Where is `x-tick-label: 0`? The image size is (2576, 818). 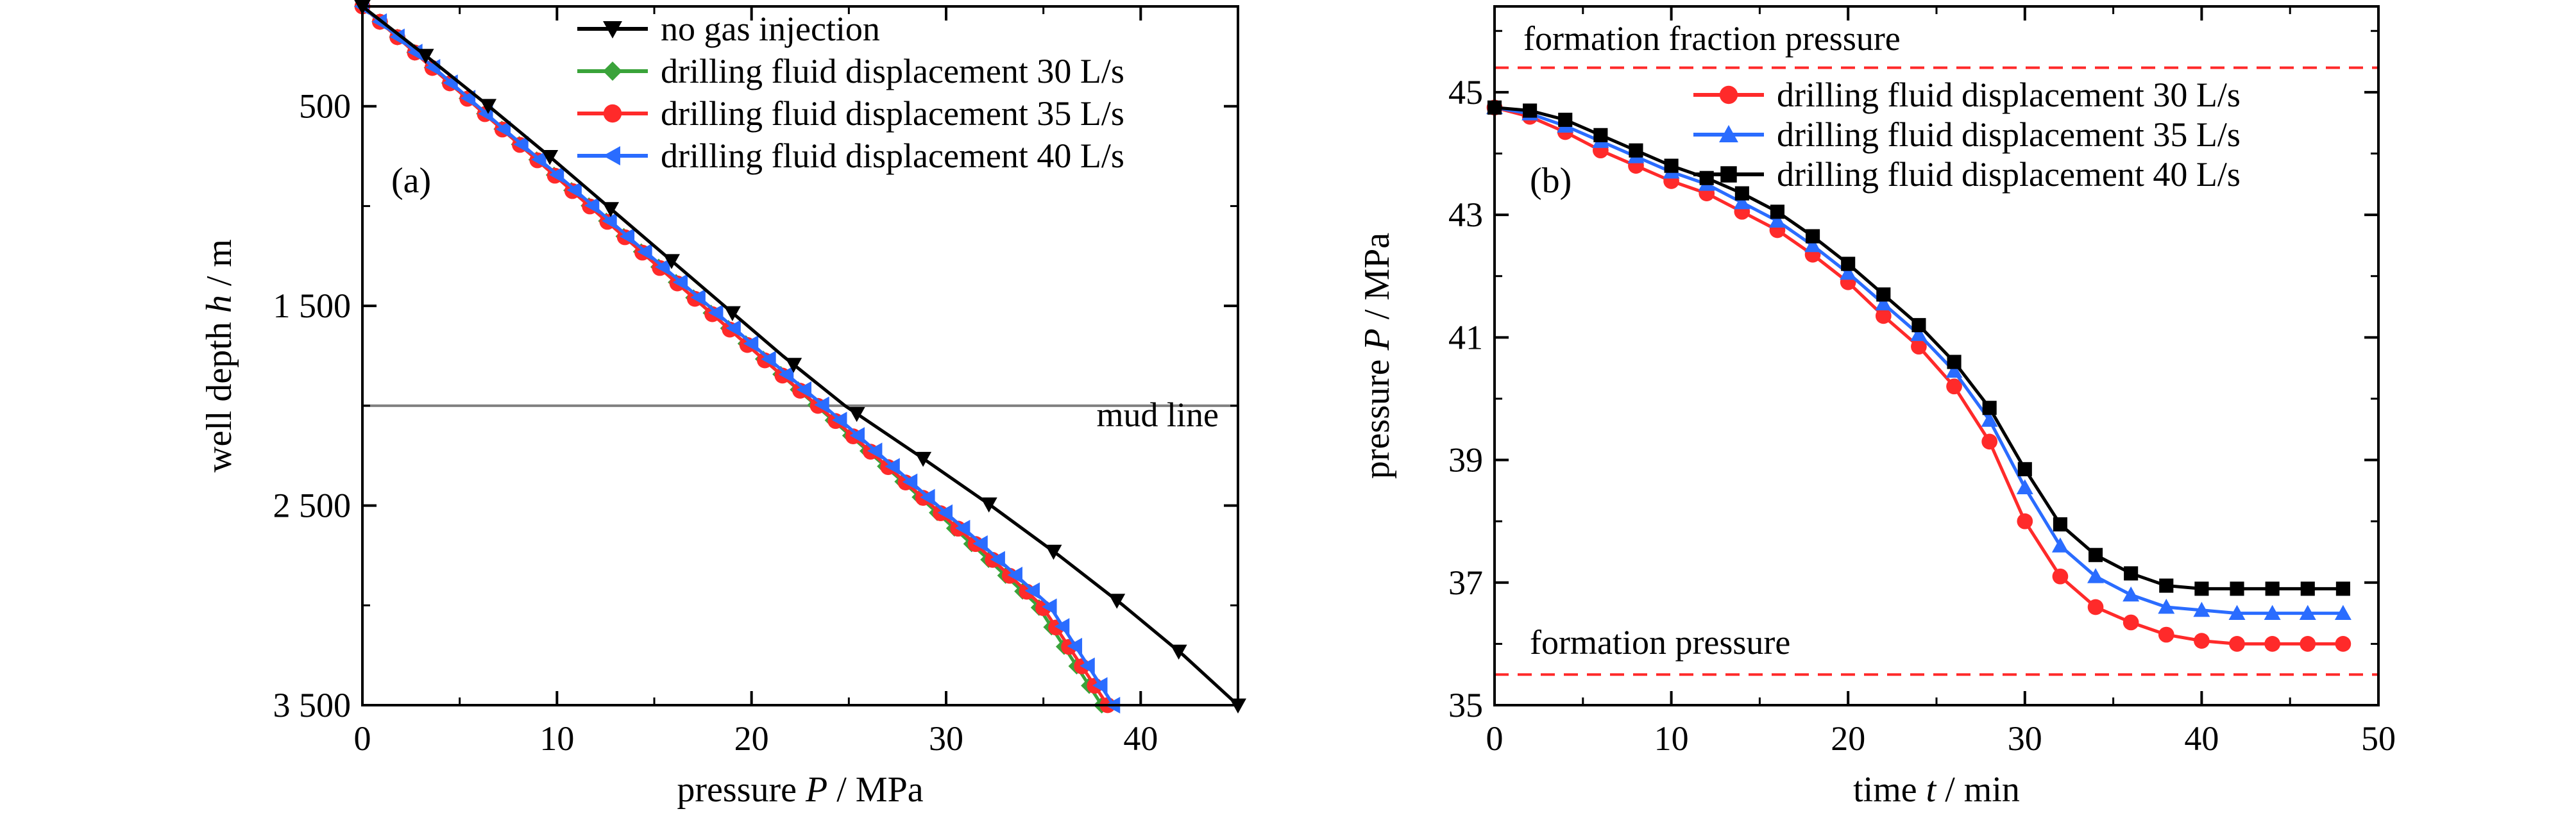
x-tick-label: 0 is located at coordinates (1495, 738).